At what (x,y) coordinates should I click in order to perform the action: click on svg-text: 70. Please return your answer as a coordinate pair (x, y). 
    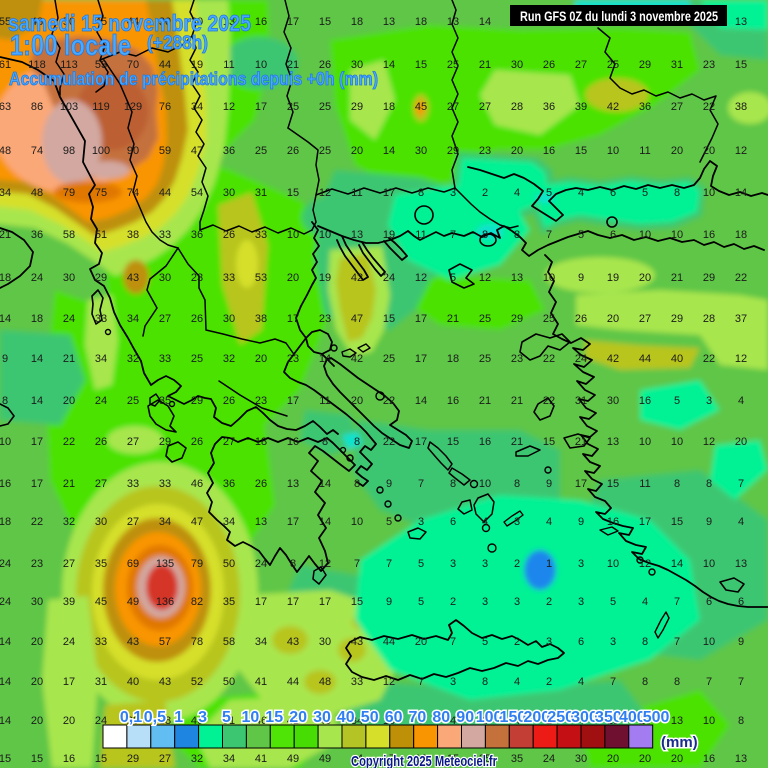
    Looking at the image, I should click on (133, 65).